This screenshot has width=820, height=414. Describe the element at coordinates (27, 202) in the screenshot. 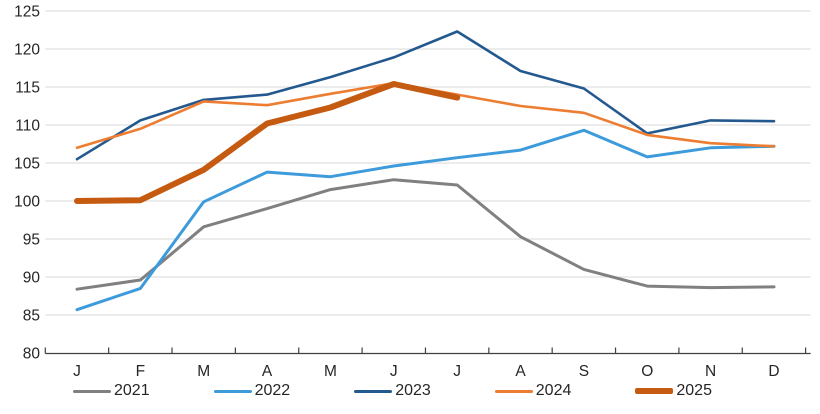

I see `y-axis-tick-label: 100` at that location.